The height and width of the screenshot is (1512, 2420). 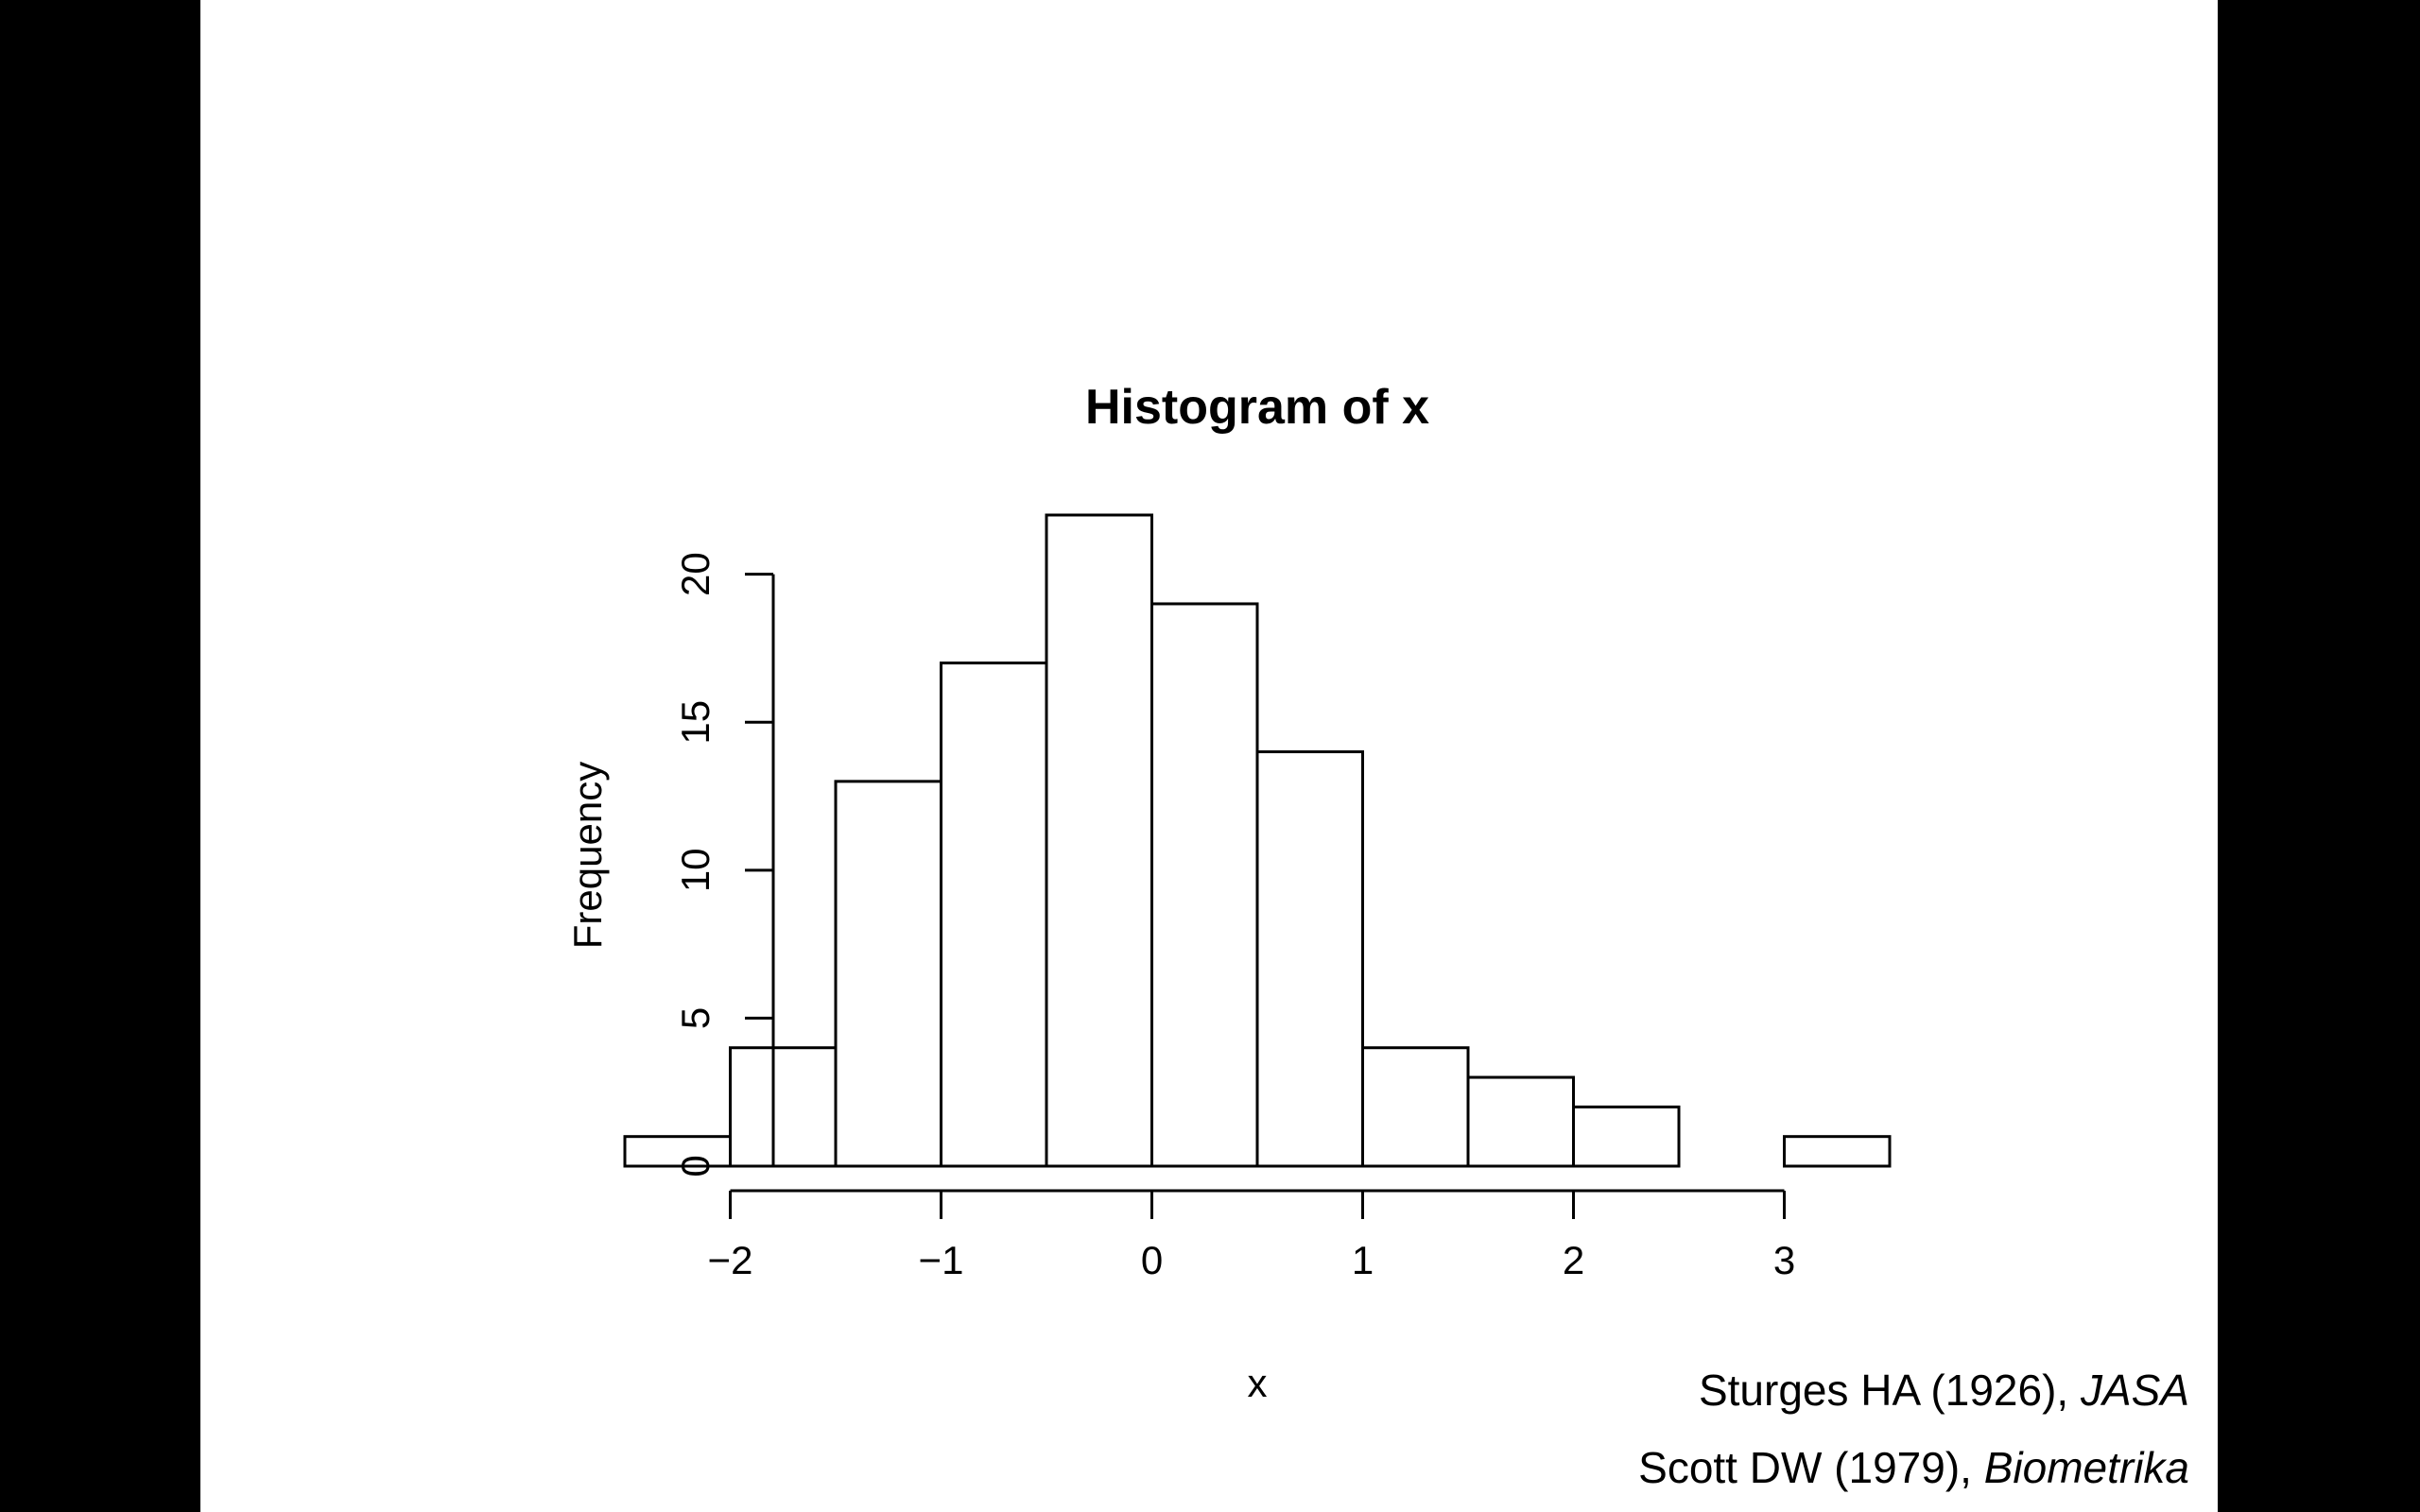 What do you see at coordinates (1257, 407) in the screenshot?
I see `chart-title: Histogram of x` at bounding box center [1257, 407].